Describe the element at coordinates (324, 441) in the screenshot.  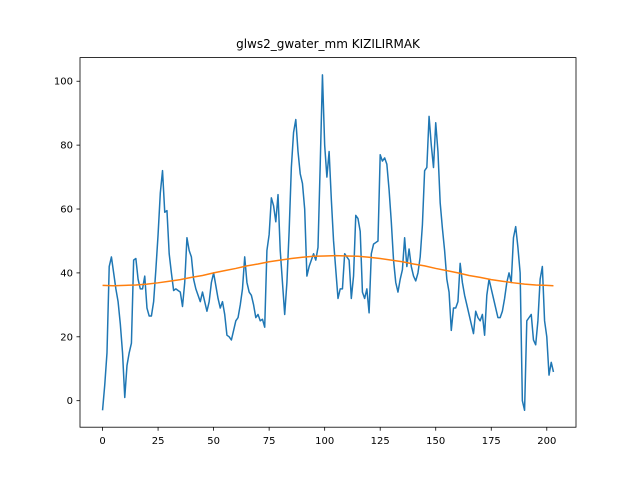
I see `x-tick-label: 100` at that location.